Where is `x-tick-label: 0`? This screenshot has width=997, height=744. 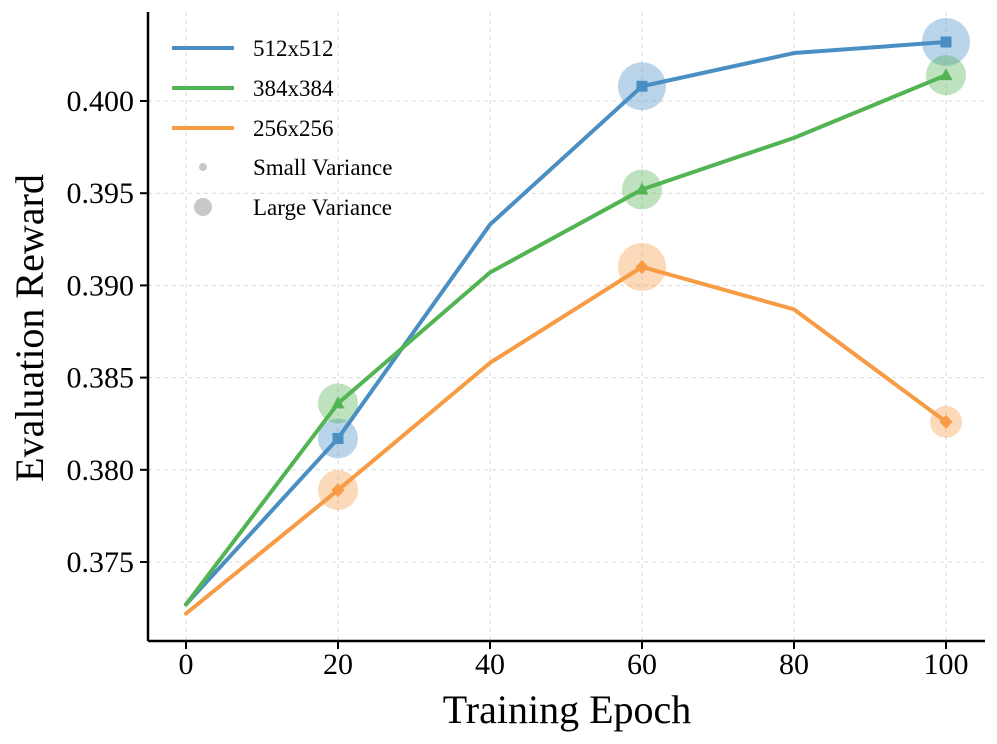
x-tick-label: 0 is located at coordinates (186, 664).